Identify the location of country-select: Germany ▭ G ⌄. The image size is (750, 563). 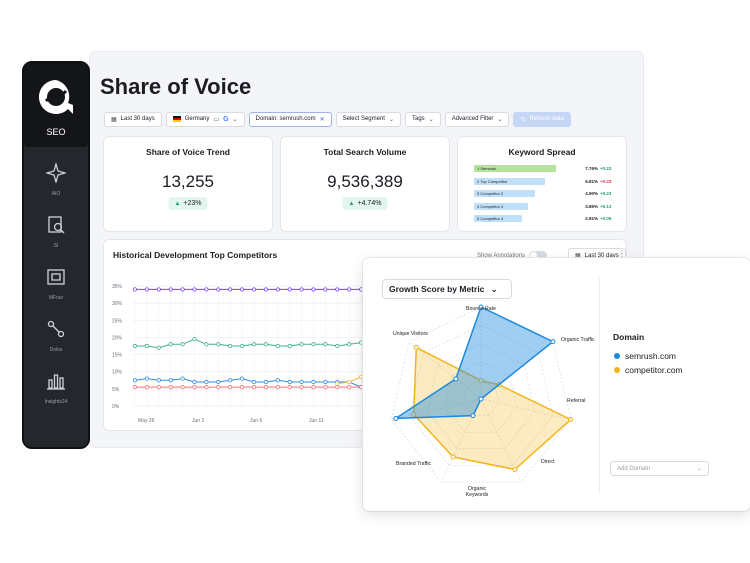
(205, 119).